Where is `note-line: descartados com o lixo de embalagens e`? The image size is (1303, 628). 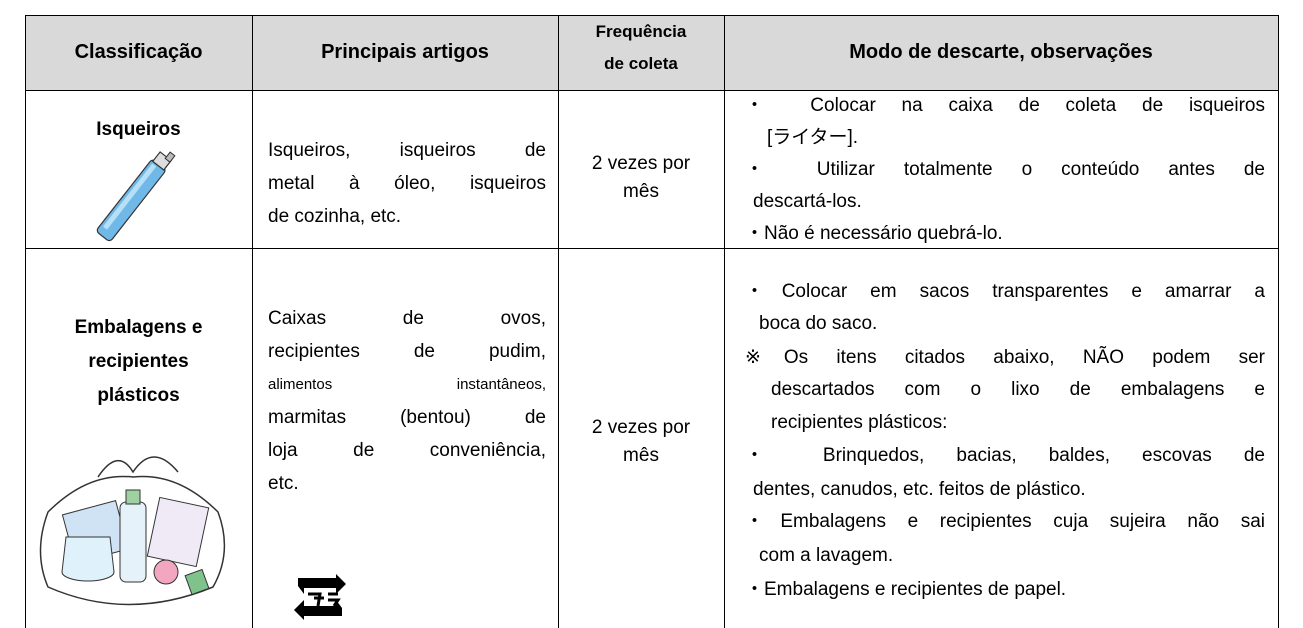
note-line: descartados com o lixo de embalagens e is located at coordinates (1018, 389).